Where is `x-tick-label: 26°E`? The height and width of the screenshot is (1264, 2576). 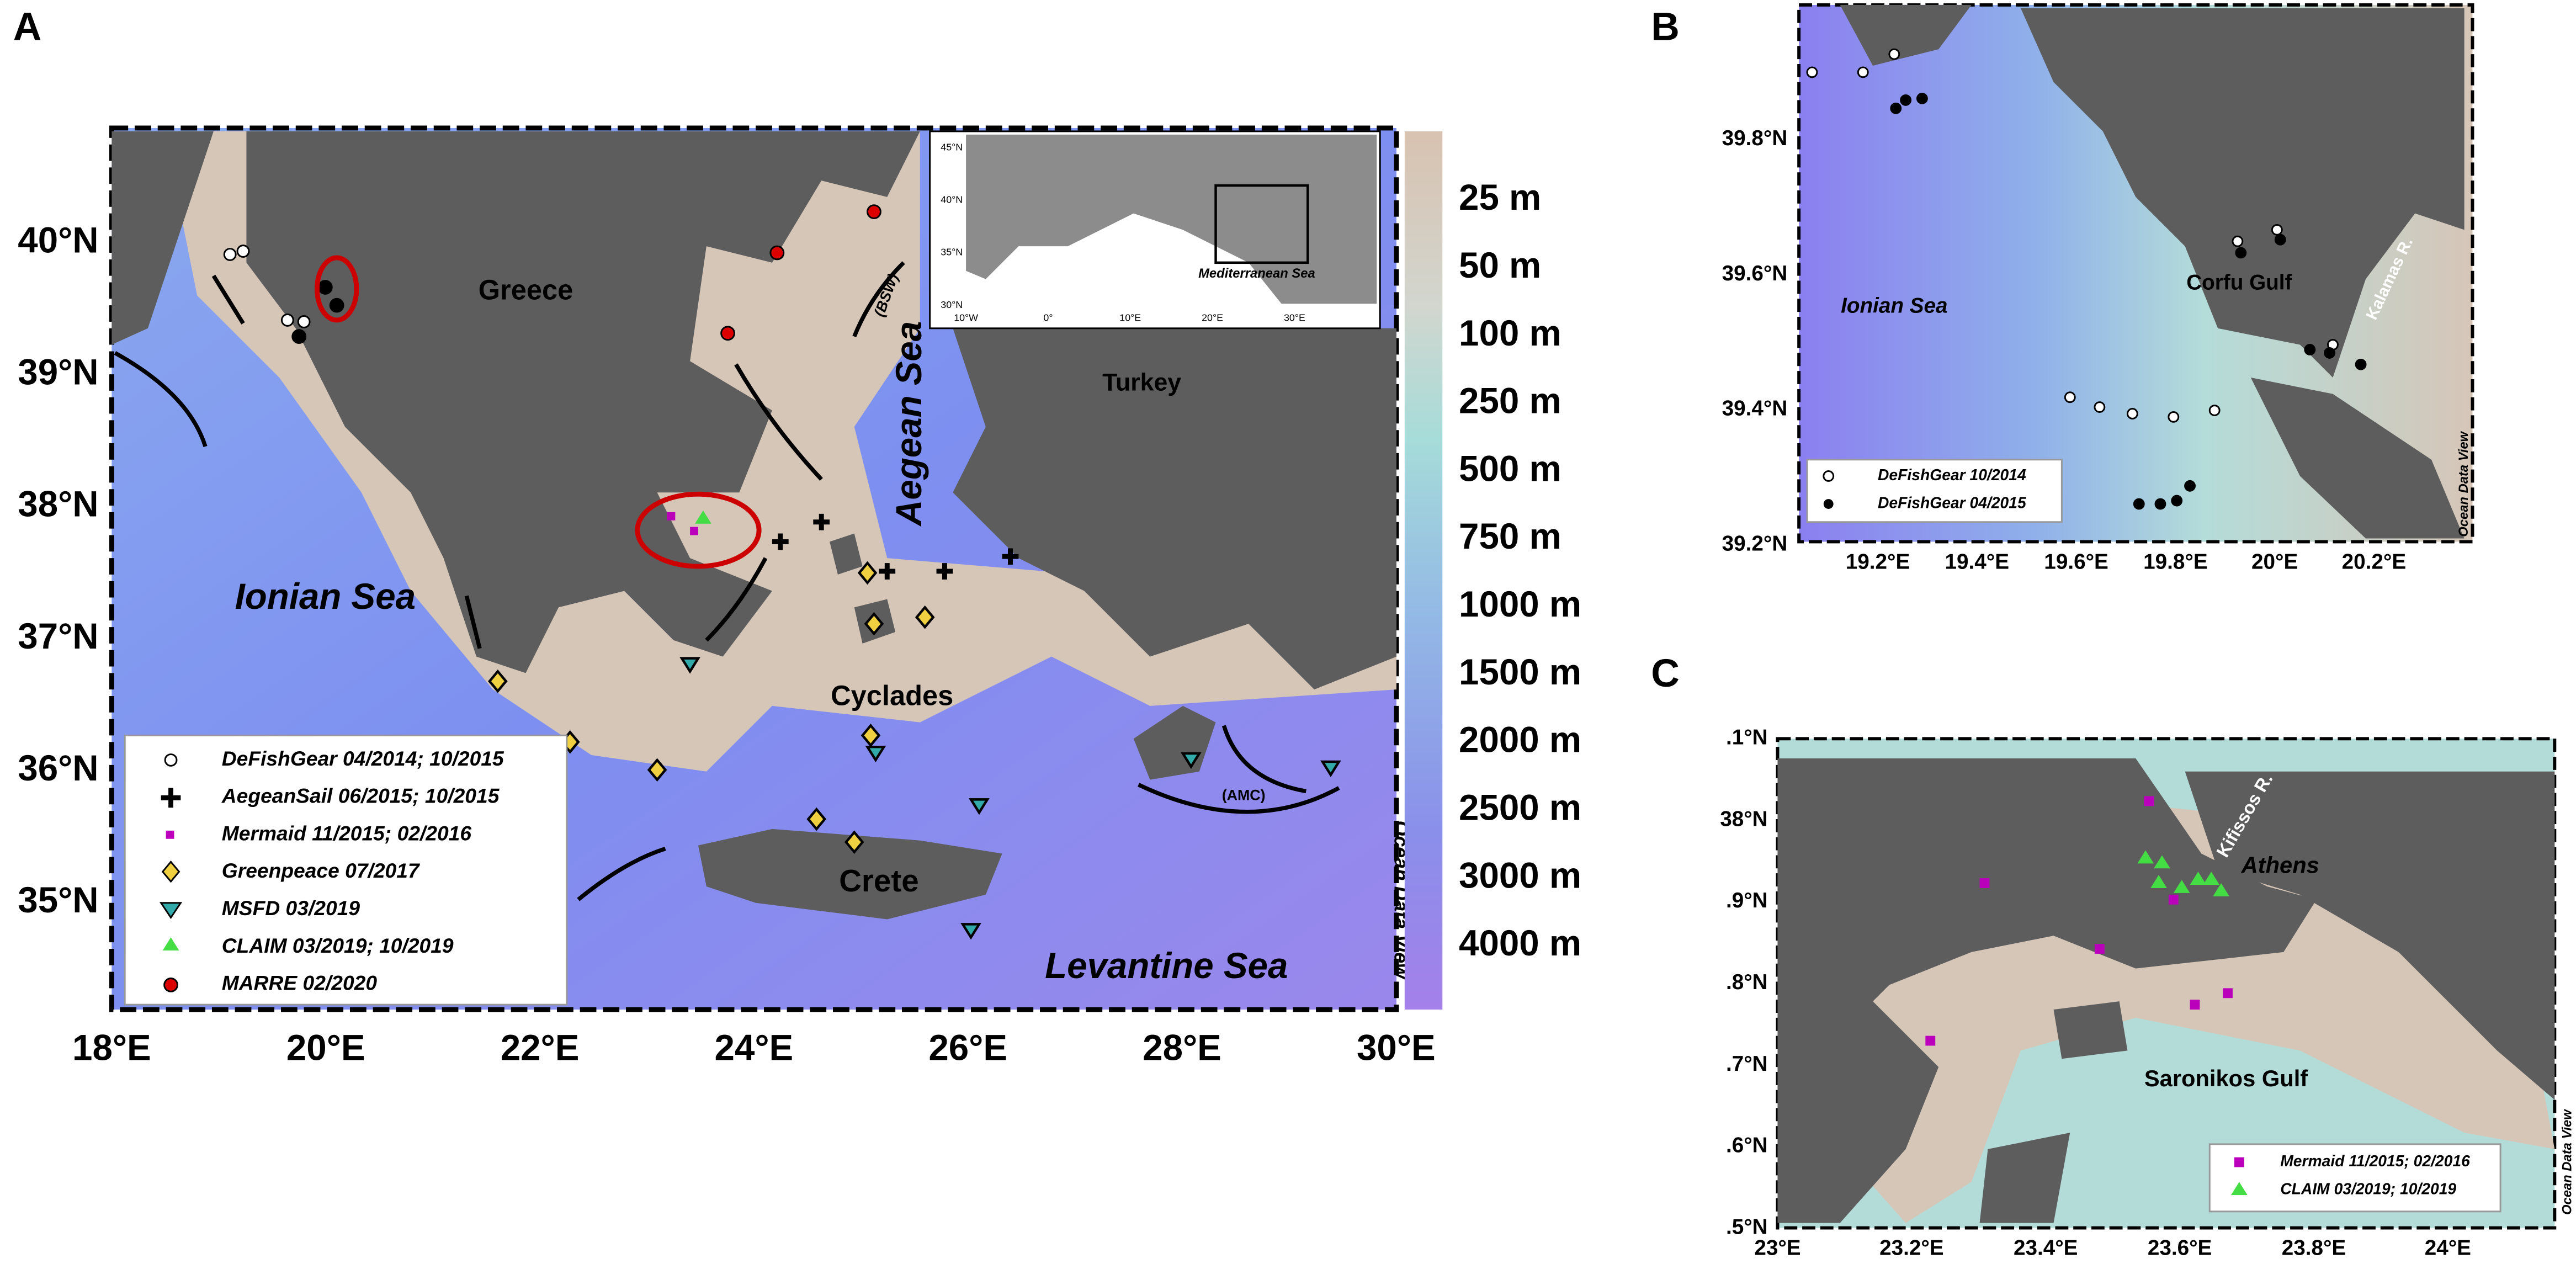 x-tick-label: 26°E is located at coordinates (967, 1048).